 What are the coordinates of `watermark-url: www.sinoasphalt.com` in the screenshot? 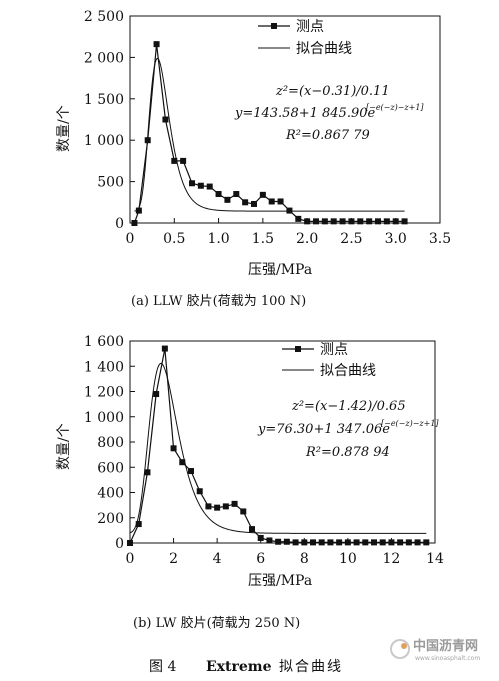 It's located at (447, 658).